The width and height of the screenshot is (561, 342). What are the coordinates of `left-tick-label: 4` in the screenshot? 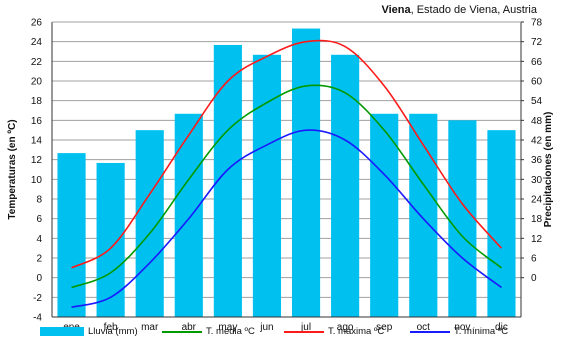 It's located at (39, 239).